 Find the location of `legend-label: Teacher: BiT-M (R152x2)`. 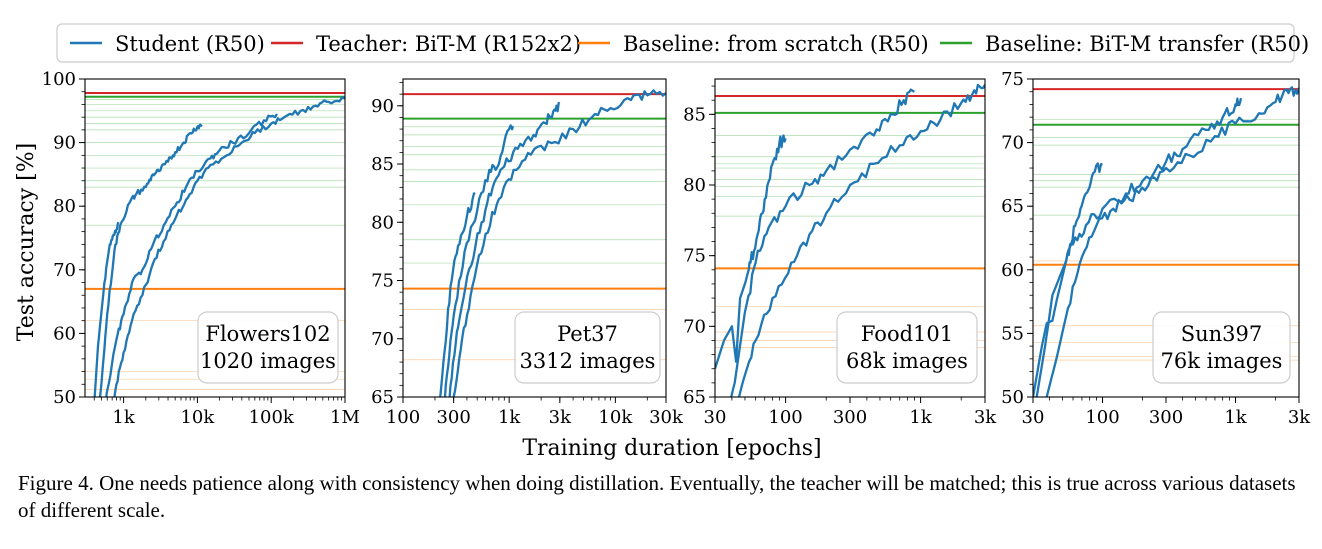

legend-label: Teacher: BiT-M (R152x2) is located at coordinates (448, 44).